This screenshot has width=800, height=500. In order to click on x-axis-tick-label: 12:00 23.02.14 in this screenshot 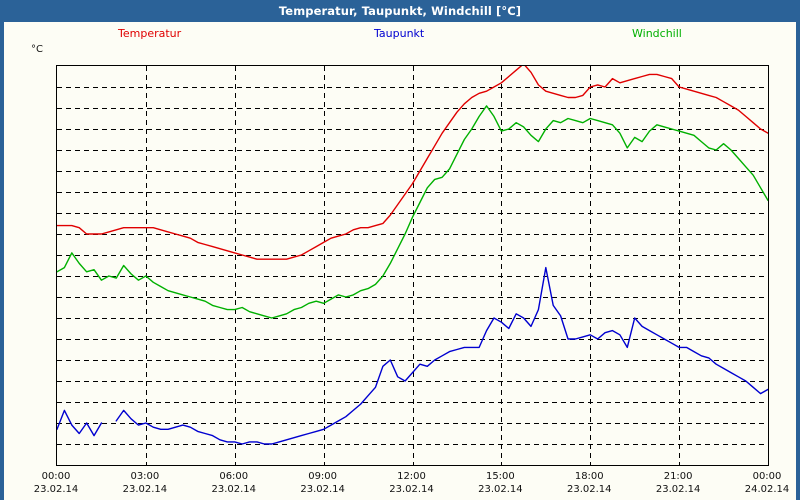, I will do `click(411, 483)`.